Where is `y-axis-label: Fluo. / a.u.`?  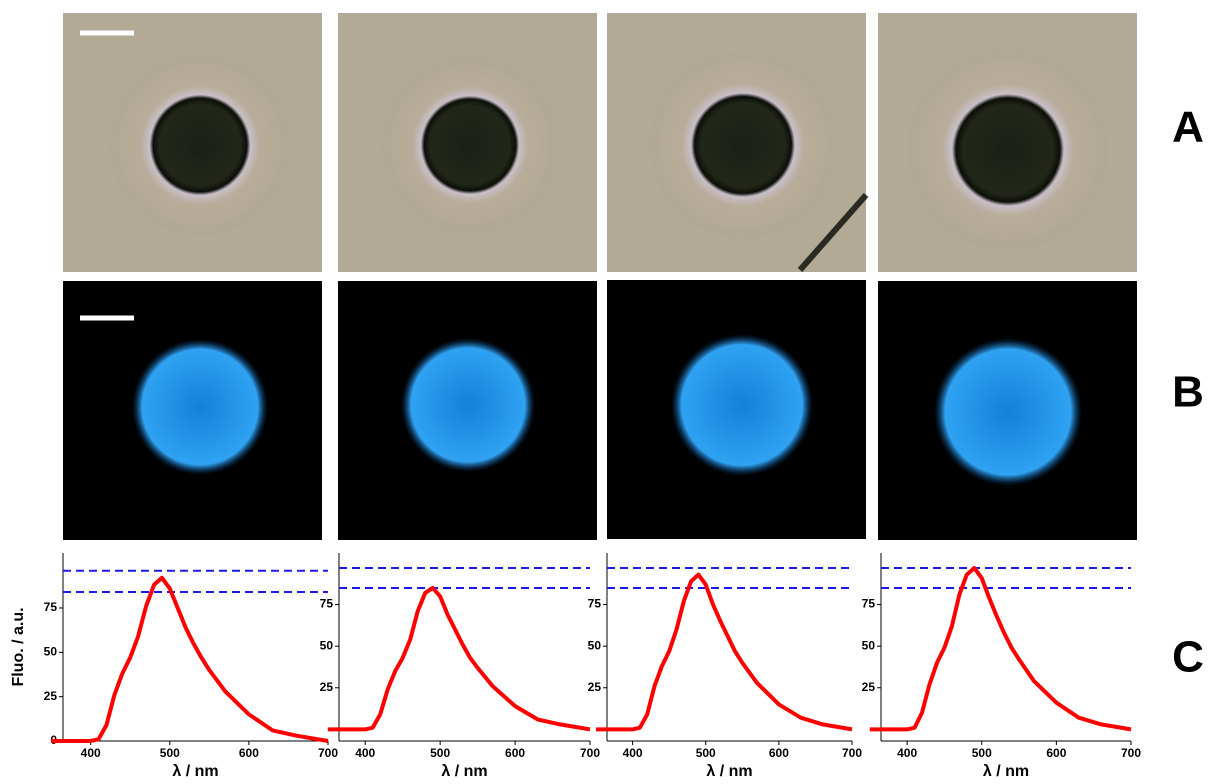 y-axis-label: Fluo. / a.u. is located at coordinates (18, 646).